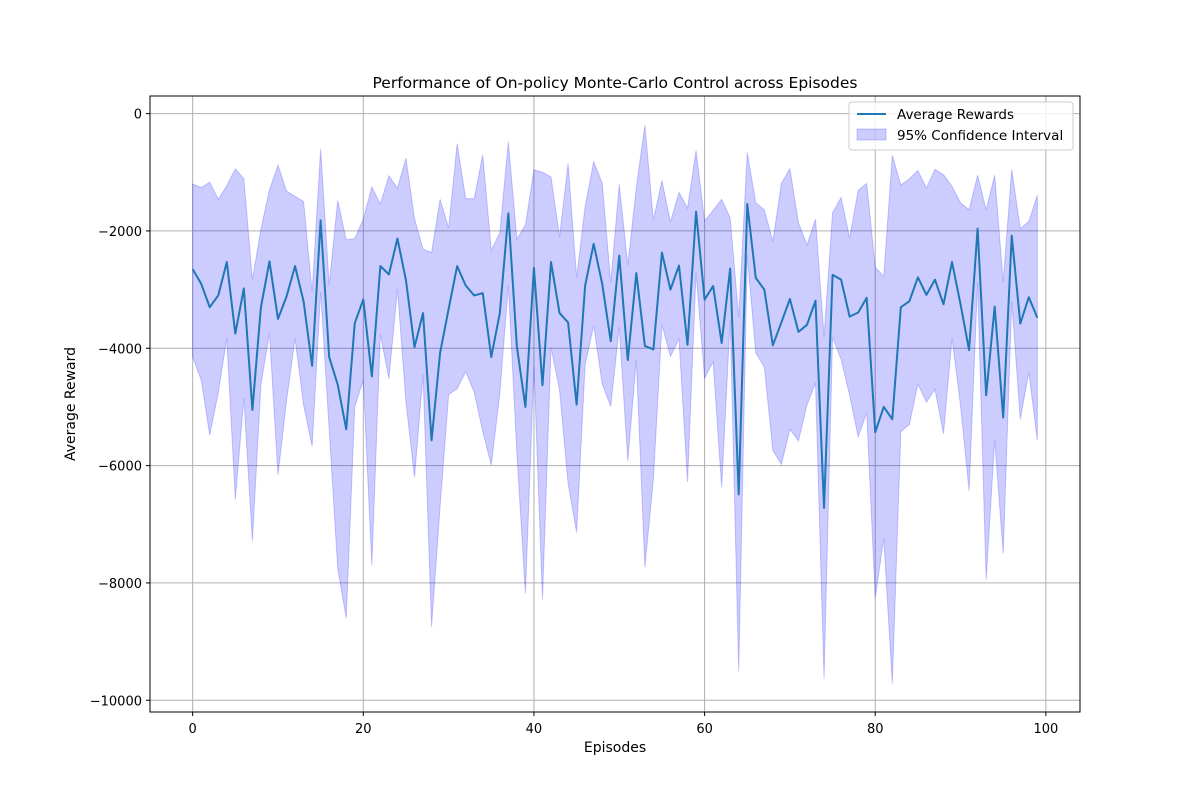 Image resolution: width=1200 pixels, height=800 pixels. What do you see at coordinates (363, 729) in the screenshot?
I see `x-tick-label: 20` at bounding box center [363, 729].